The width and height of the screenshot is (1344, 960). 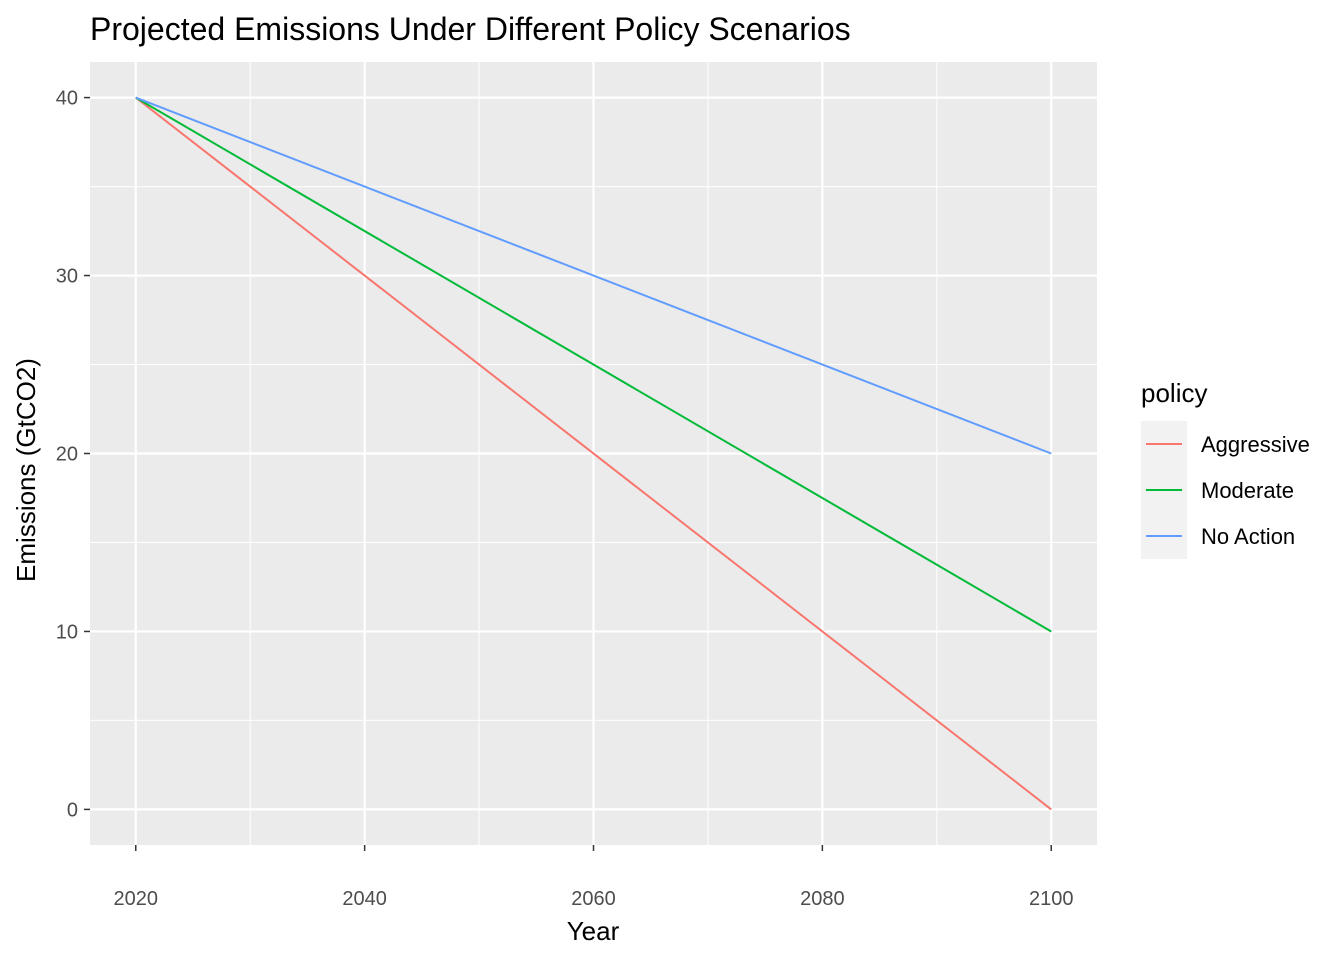 What do you see at coordinates (593, 931) in the screenshot?
I see `x-axis-label: Year` at bounding box center [593, 931].